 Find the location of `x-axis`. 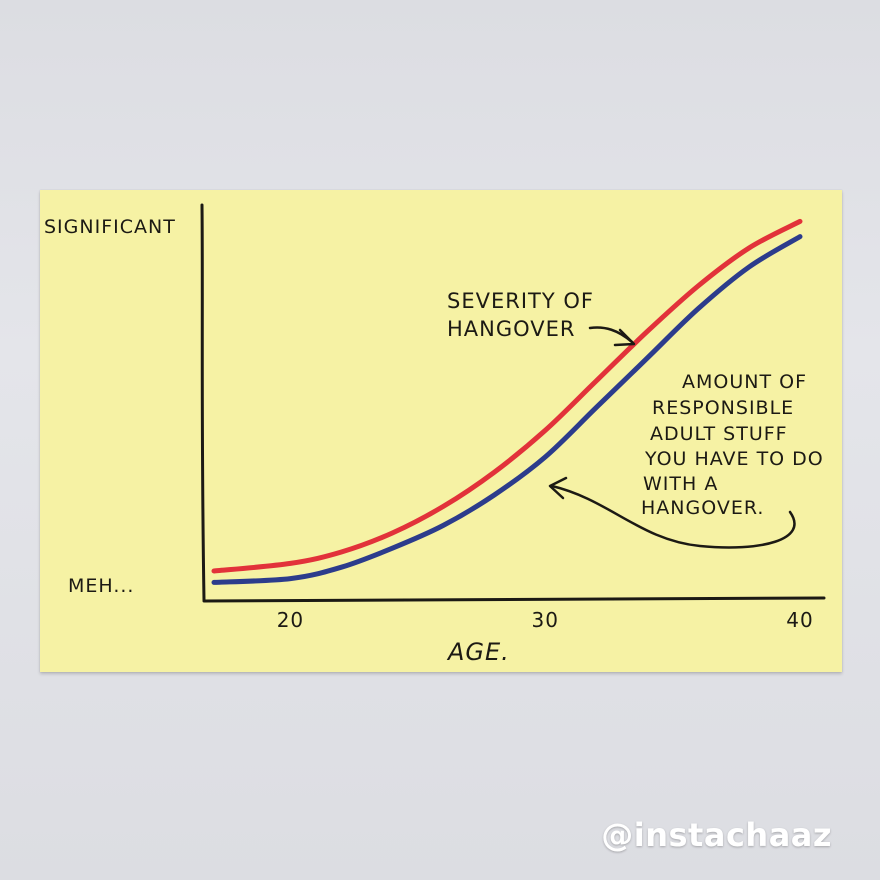

x-axis is located at coordinates (514, 599).